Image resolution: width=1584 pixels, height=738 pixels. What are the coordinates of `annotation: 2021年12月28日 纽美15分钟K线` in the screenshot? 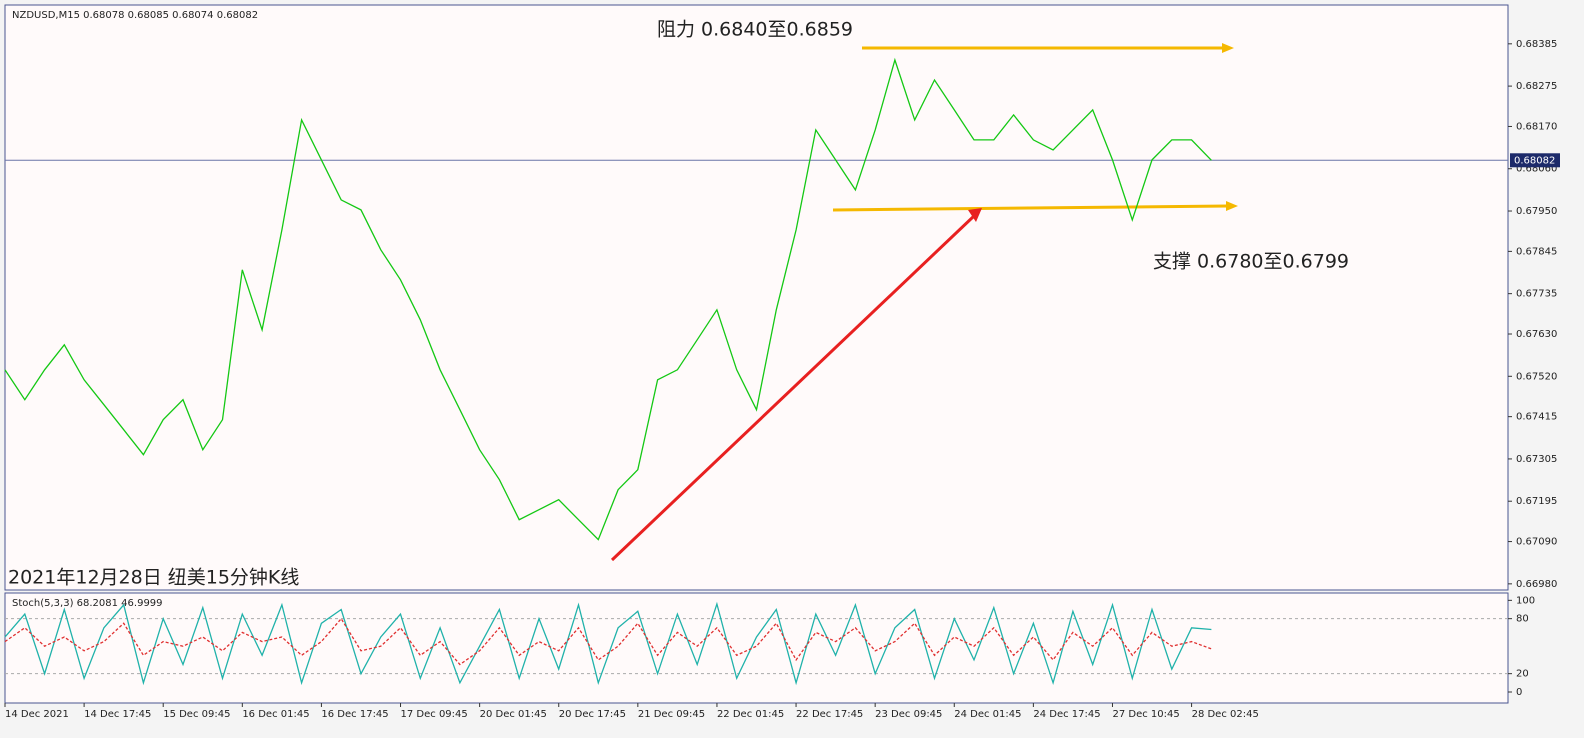 It's located at (153, 578).